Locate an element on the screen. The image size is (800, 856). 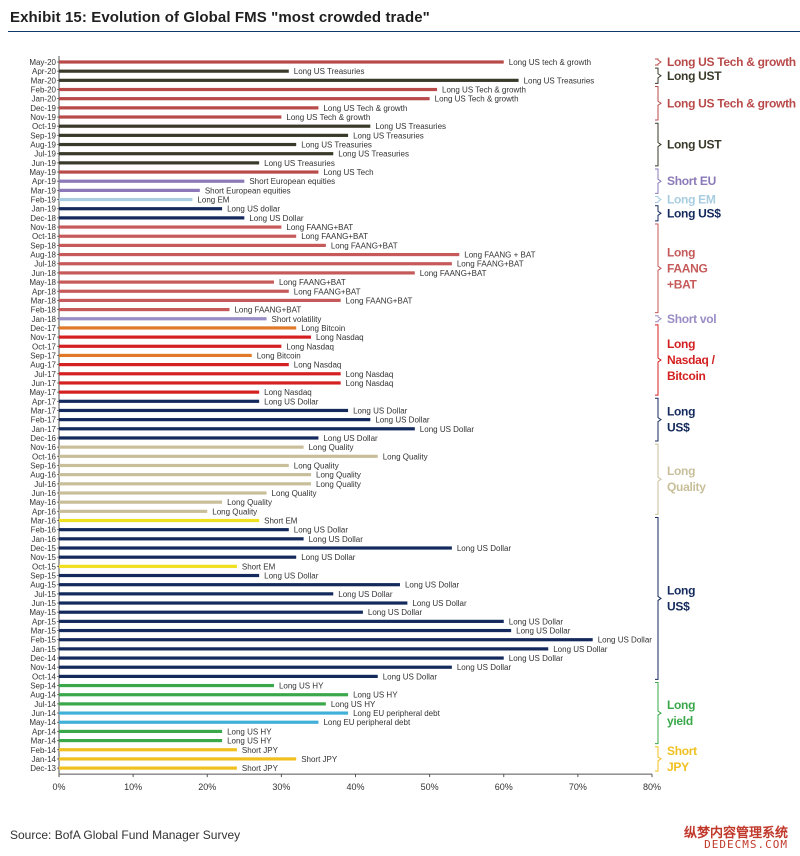
y-tick-label: Aug-18 is located at coordinates (43, 255).